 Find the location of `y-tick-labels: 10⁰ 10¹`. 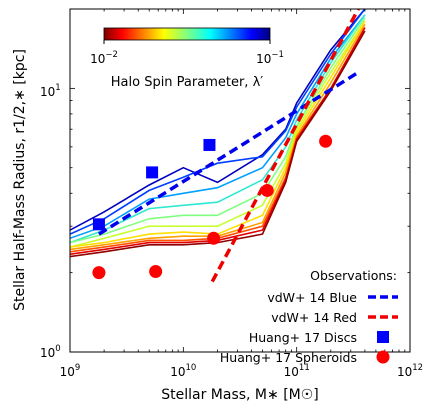

y-tick-labels: 10⁰ 10¹ is located at coordinates (50, 221).